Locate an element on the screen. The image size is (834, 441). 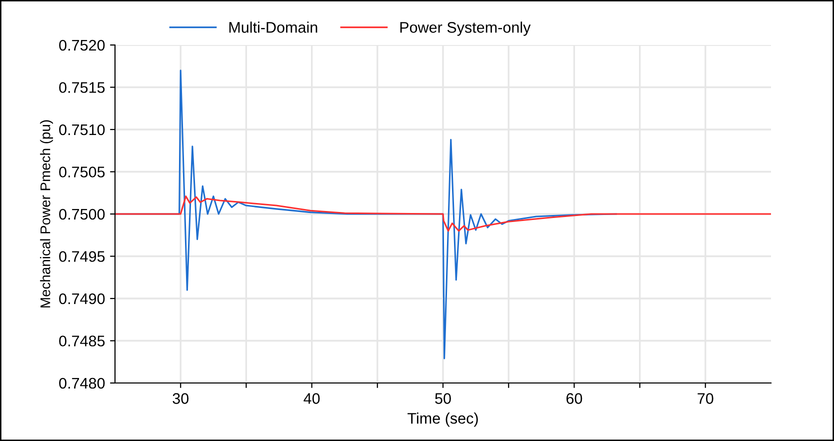
legend-label: Power System-only is located at coordinates (465, 29).